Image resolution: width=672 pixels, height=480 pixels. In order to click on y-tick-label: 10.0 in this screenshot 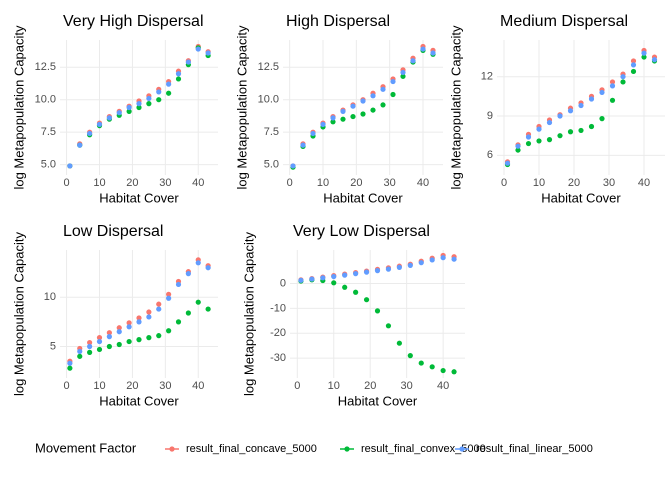, I will do `click(45, 100)`.